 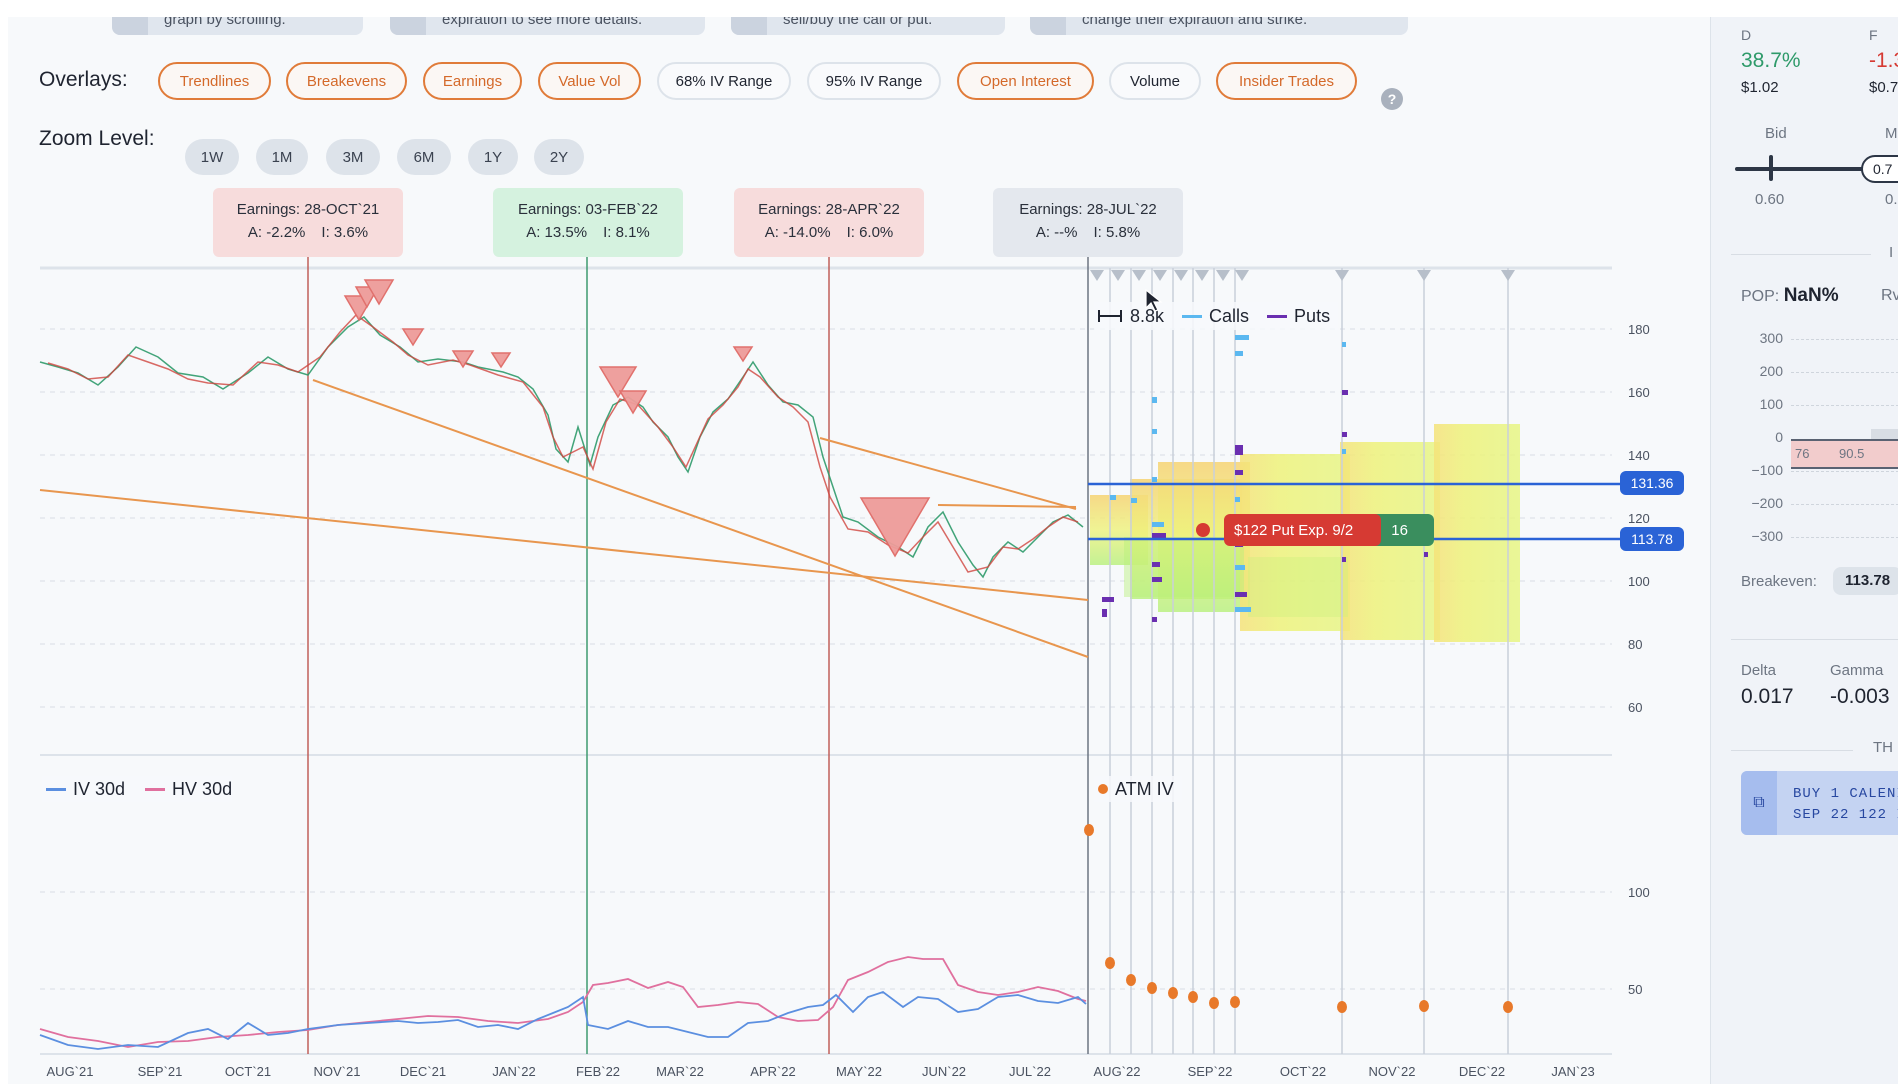 What do you see at coordinates (1025, 81) in the screenshot?
I see `overlay-open-interest-toggle: Open Interest` at bounding box center [1025, 81].